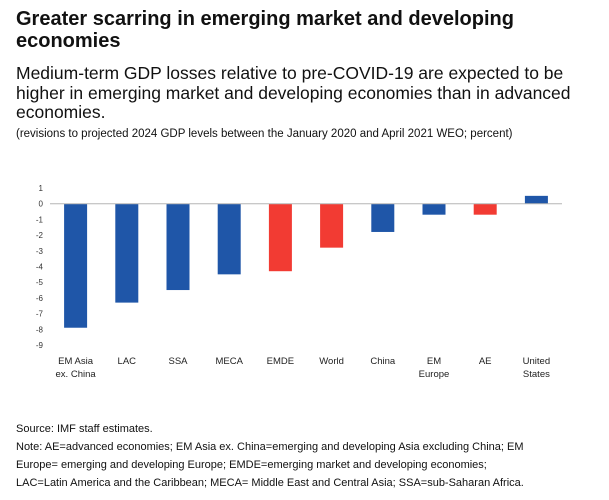 The width and height of the screenshot is (609, 500). Describe the element at coordinates (76, 361) in the screenshot. I see `x-category-label: EM Asia` at that location.